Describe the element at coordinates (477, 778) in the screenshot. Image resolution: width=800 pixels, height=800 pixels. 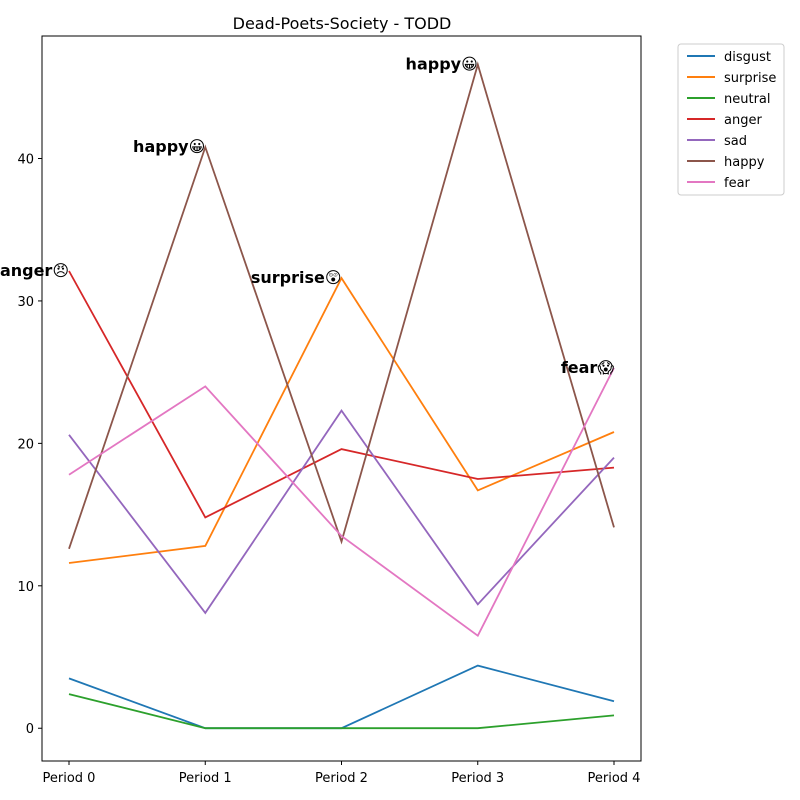
I see `x-tick-label: Period 3` at that location.